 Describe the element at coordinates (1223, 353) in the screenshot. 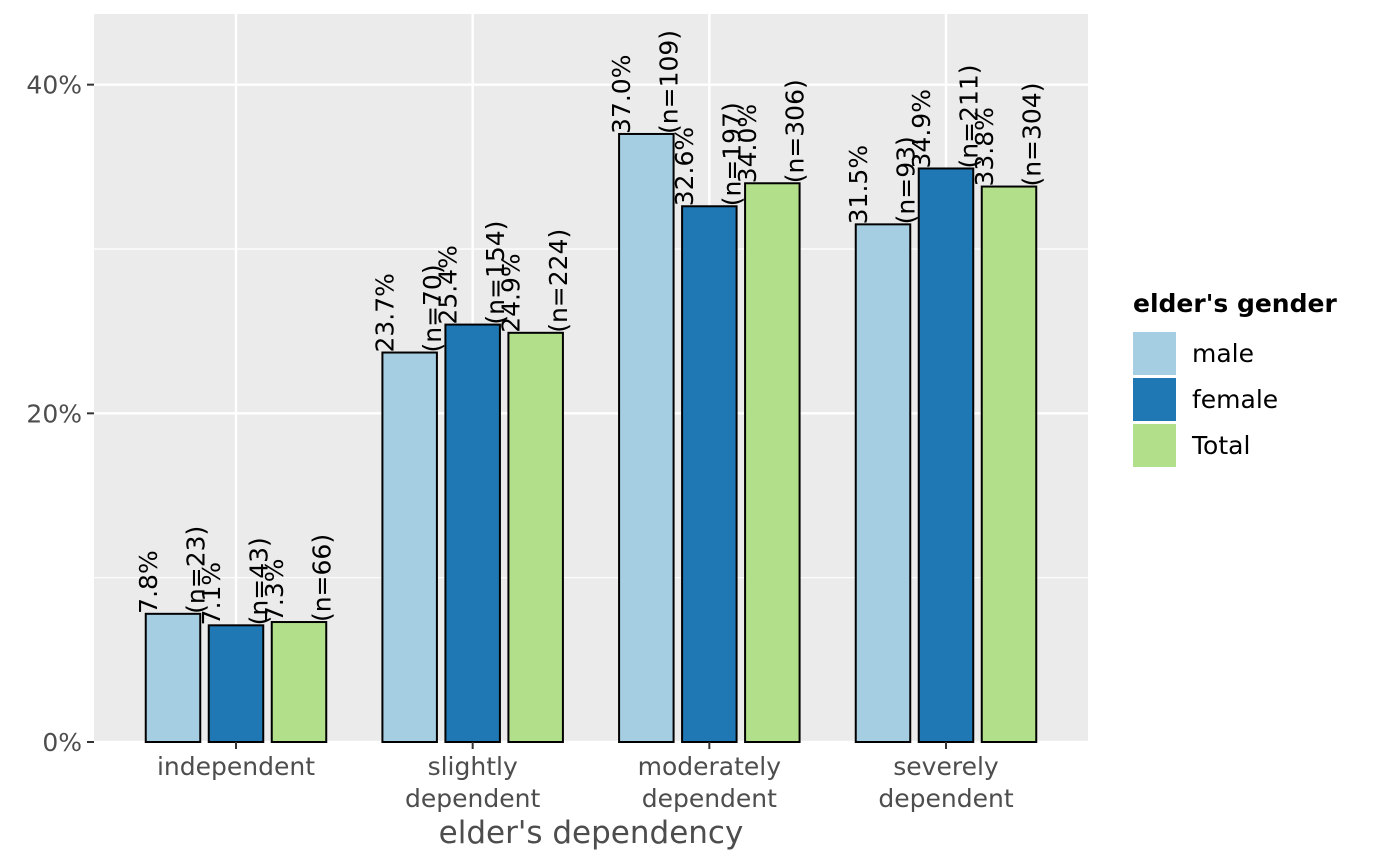

I see `legend-label: male` at that location.